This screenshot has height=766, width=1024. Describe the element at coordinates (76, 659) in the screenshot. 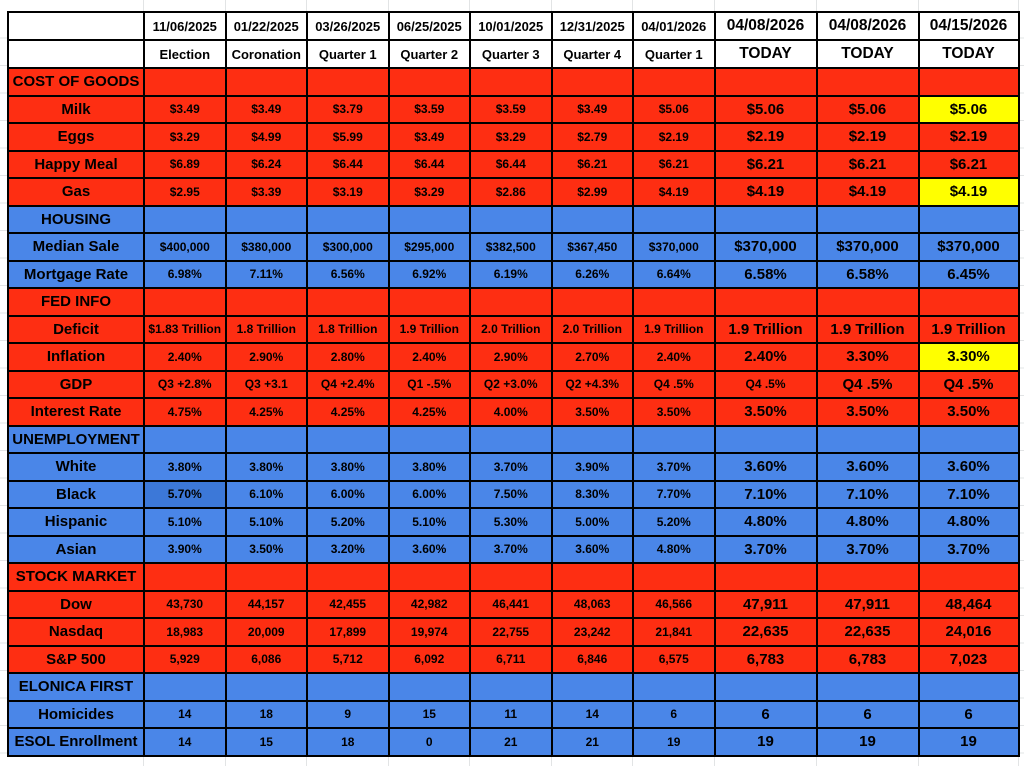

I see `row-label: S&P 500` at that location.